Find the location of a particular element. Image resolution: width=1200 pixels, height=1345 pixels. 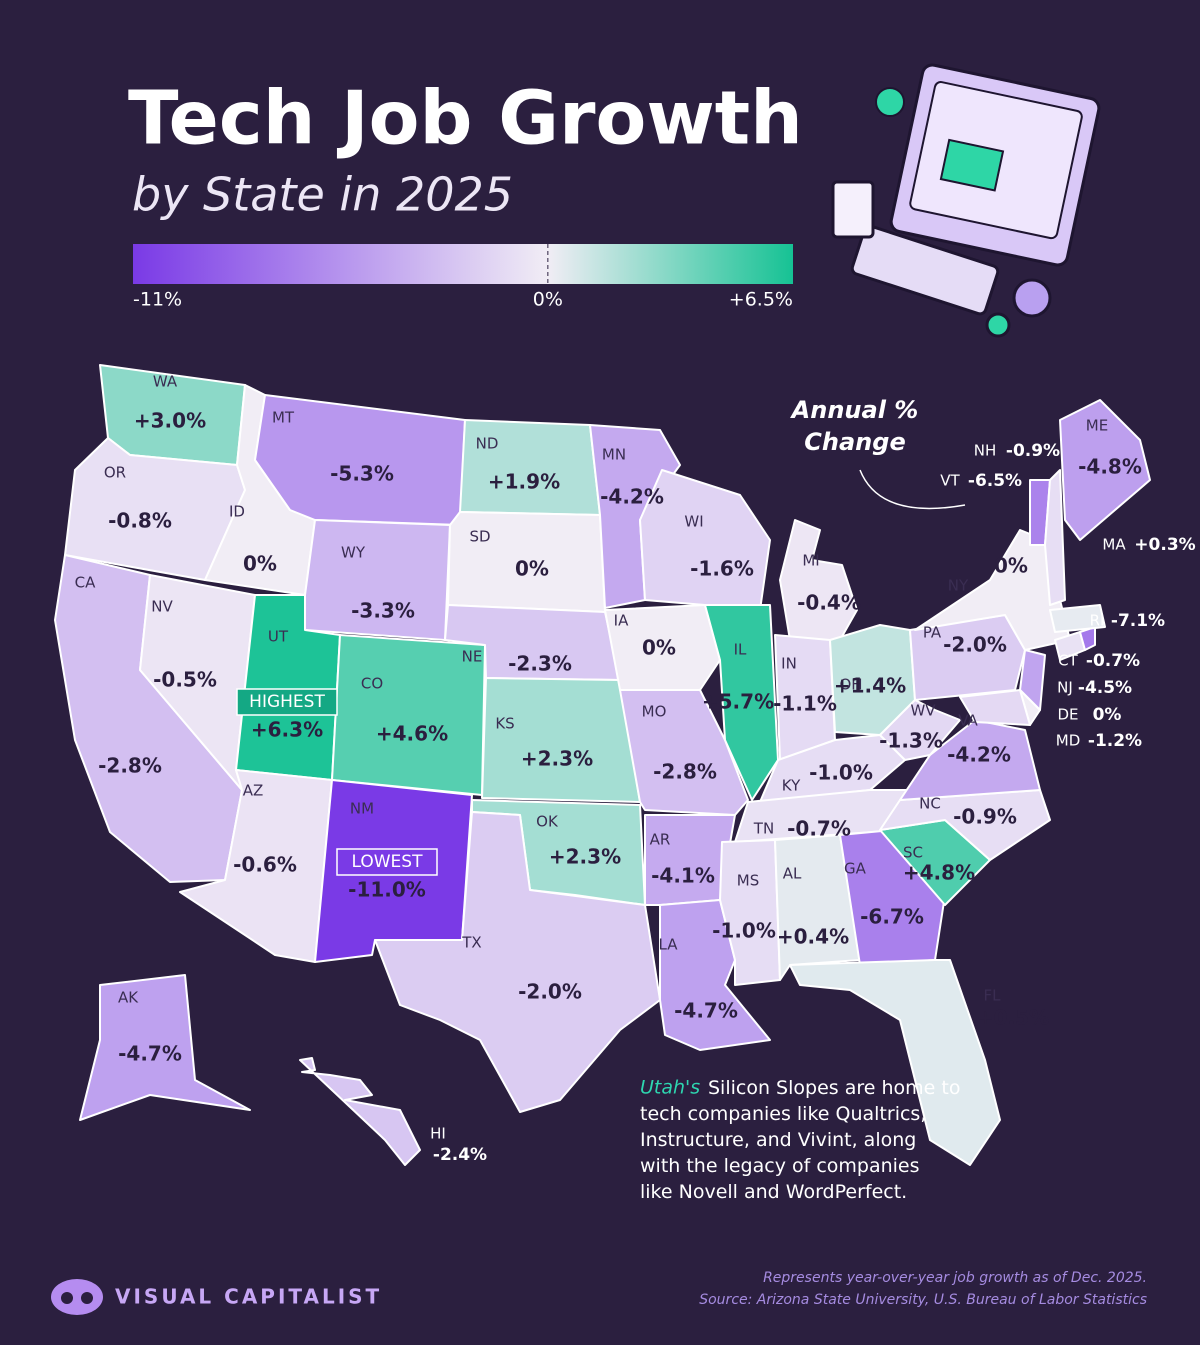

state-code: IL is located at coordinates (740, 650).